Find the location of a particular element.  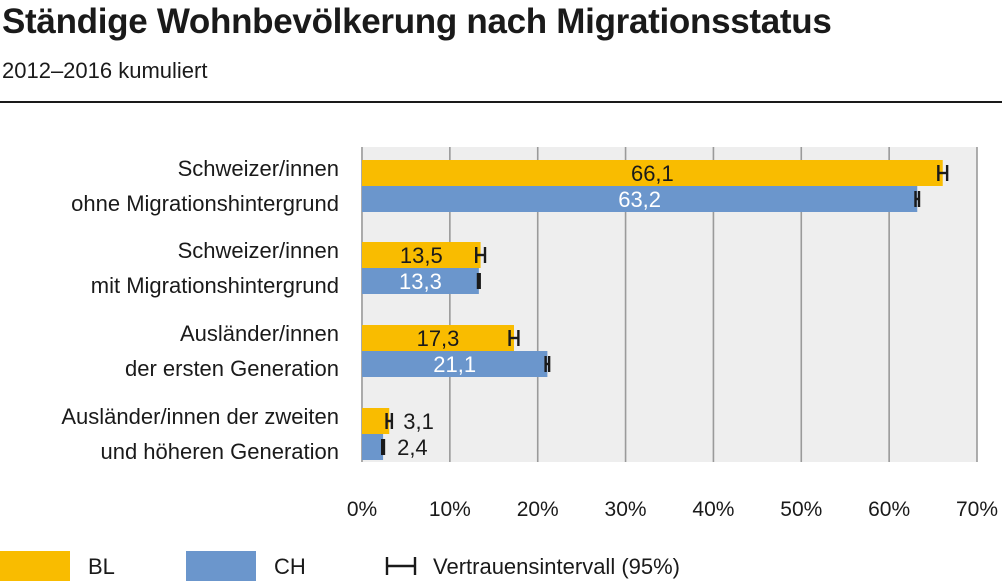

category-label: ohne Migrationshintergrund is located at coordinates (205, 203).